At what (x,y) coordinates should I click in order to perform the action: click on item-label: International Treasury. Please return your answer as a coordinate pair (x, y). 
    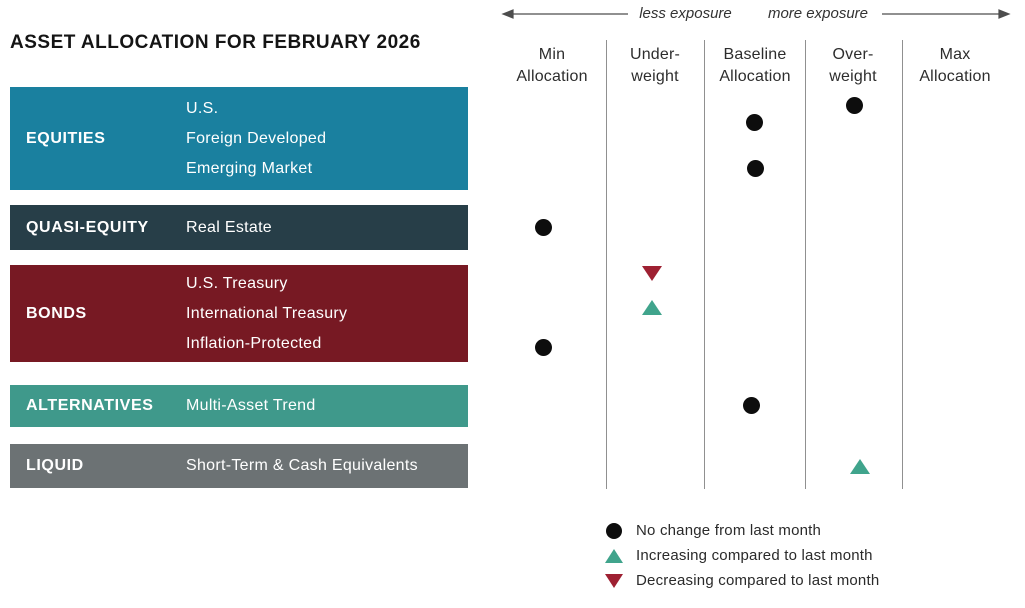
    Looking at the image, I should click on (267, 313).